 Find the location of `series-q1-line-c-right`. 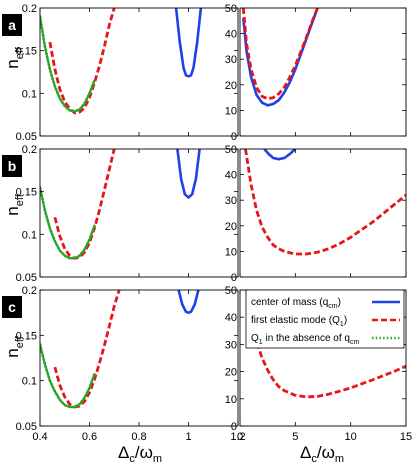

series-q1-line-c-right is located at coordinates (325, 344).